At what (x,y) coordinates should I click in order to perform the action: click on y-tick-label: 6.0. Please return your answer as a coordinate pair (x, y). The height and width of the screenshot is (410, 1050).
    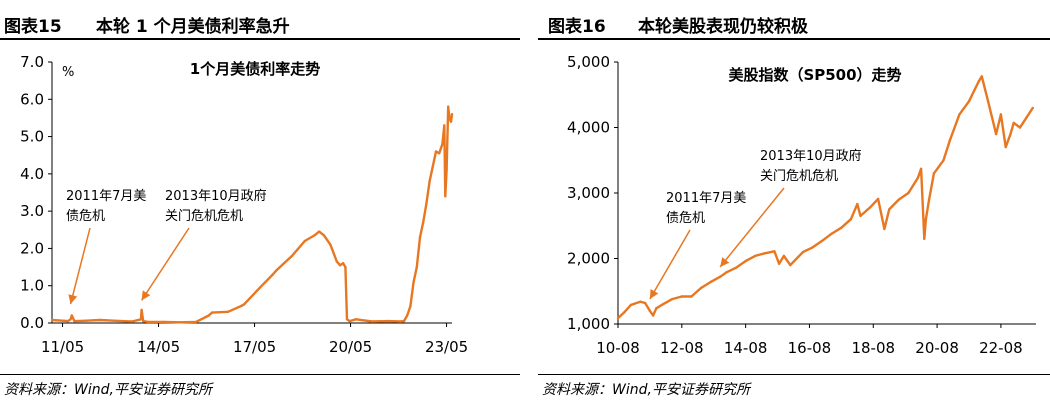
    Looking at the image, I should click on (32, 99).